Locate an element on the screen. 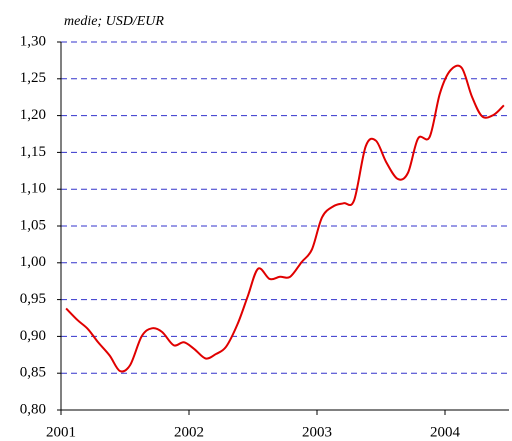  y-tick-label: 1,00 is located at coordinates (33, 262).